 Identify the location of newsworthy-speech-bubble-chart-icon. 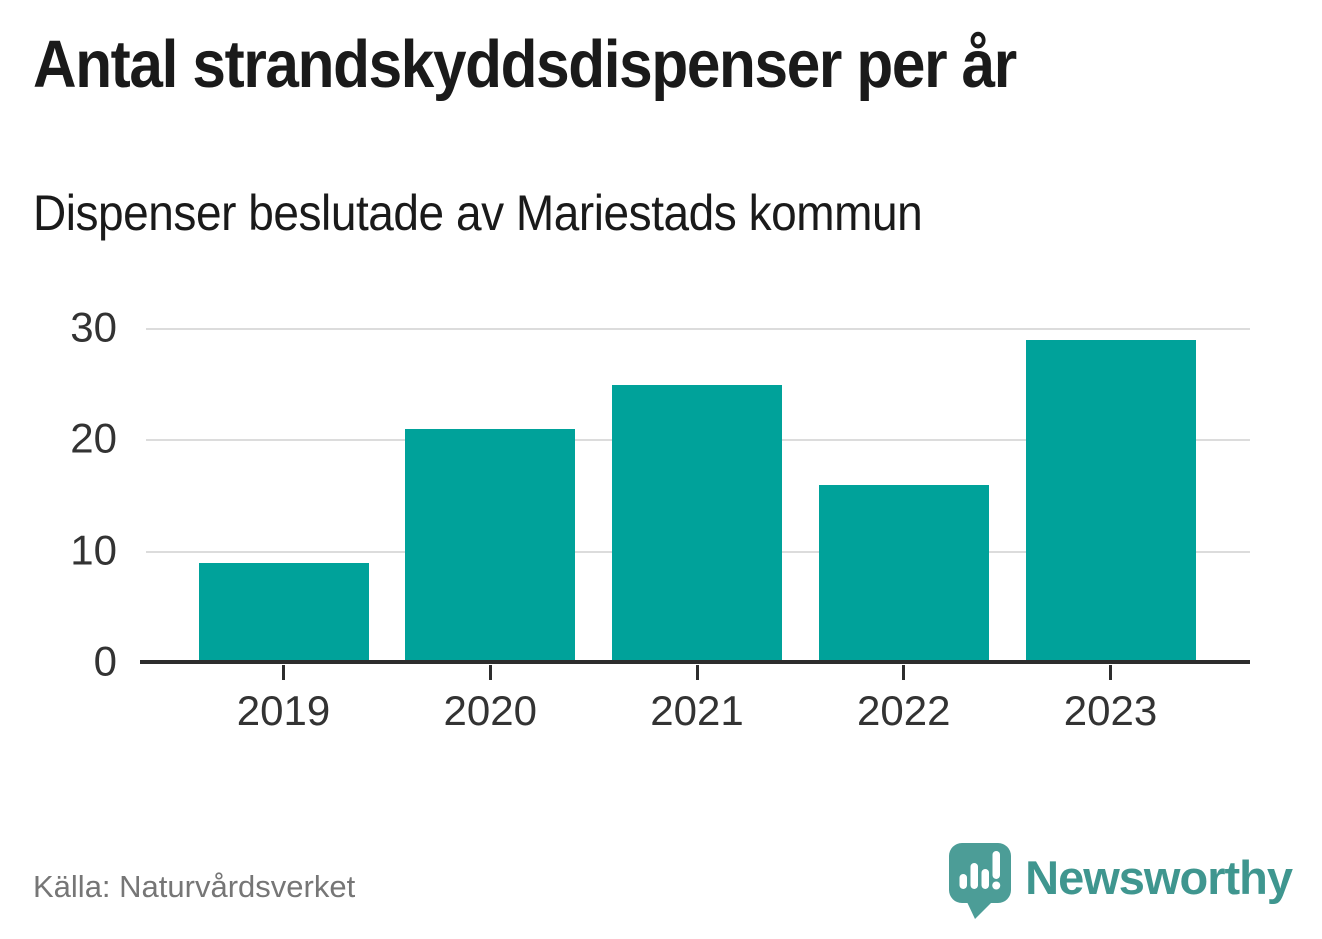
(980, 881).